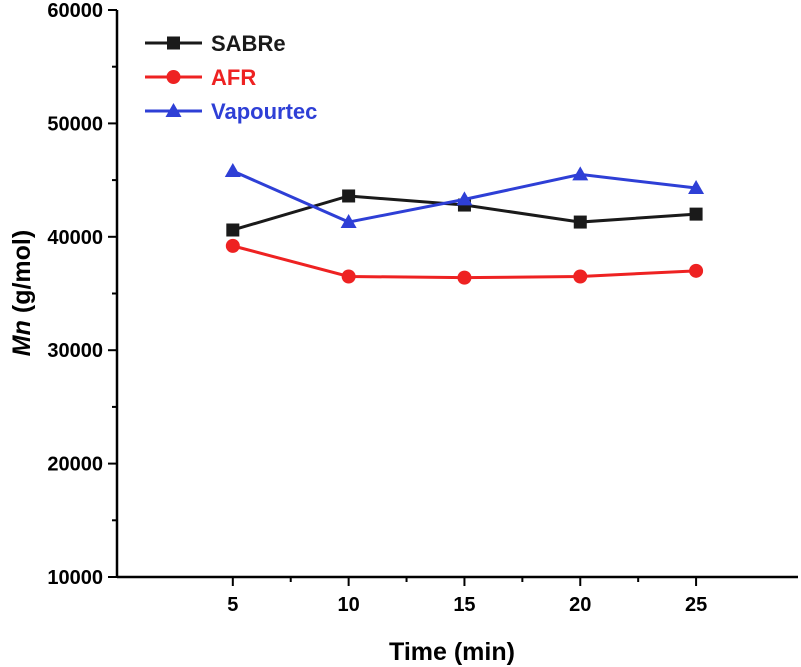  Describe the element at coordinates (75, 351) in the screenshot. I see `y-tick-label: 30000` at that location.